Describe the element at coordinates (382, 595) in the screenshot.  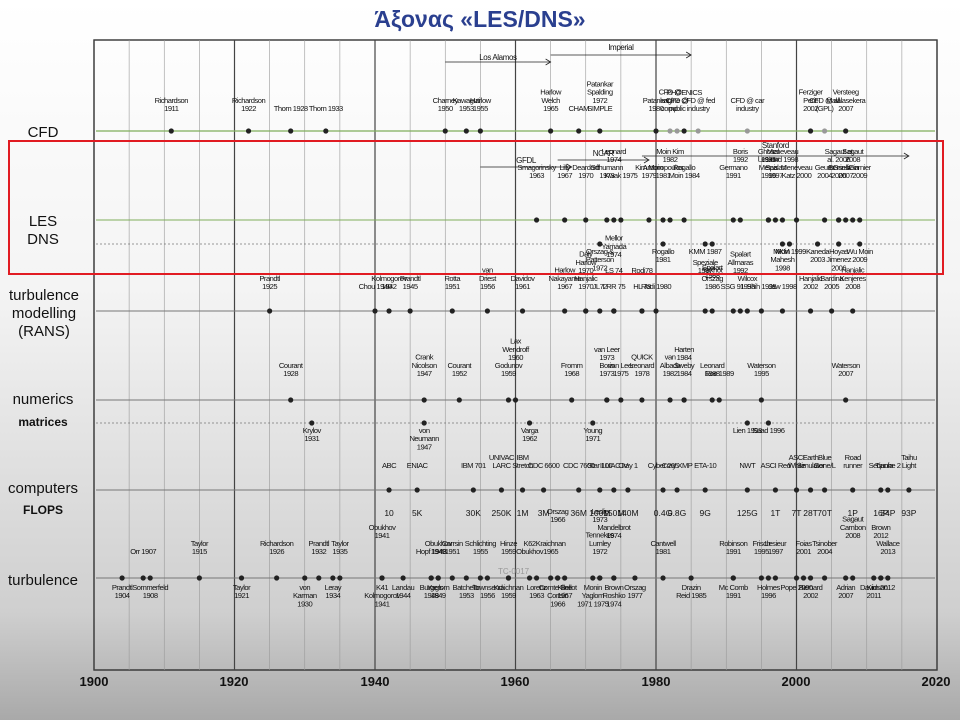
I see `entry-turbulence-11: K41 Kolmogorov 1941` at that location.